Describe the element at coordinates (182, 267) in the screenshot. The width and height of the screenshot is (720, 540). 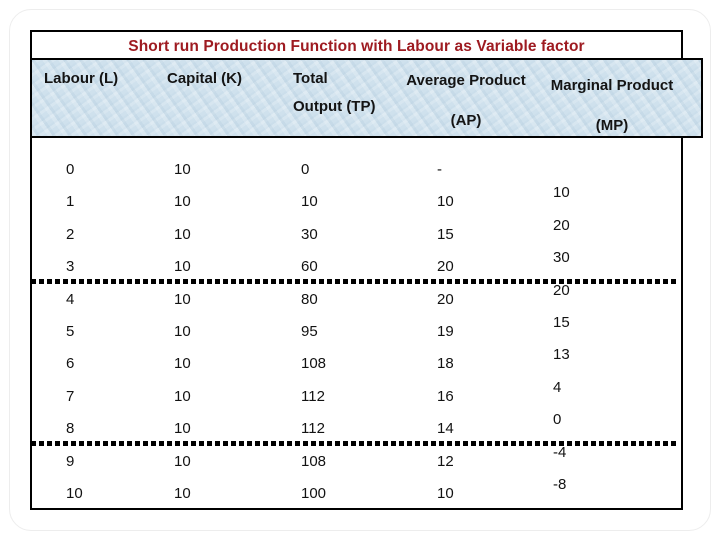
I see `cell-capital-L3: 10` at that location.